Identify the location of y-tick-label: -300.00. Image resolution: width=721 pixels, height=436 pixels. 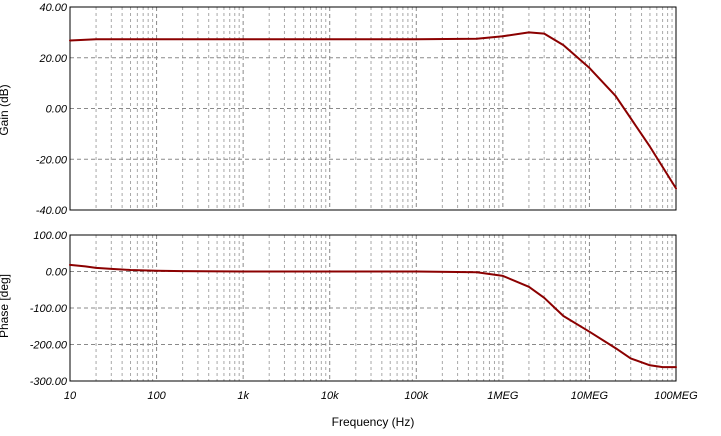
(49, 382).